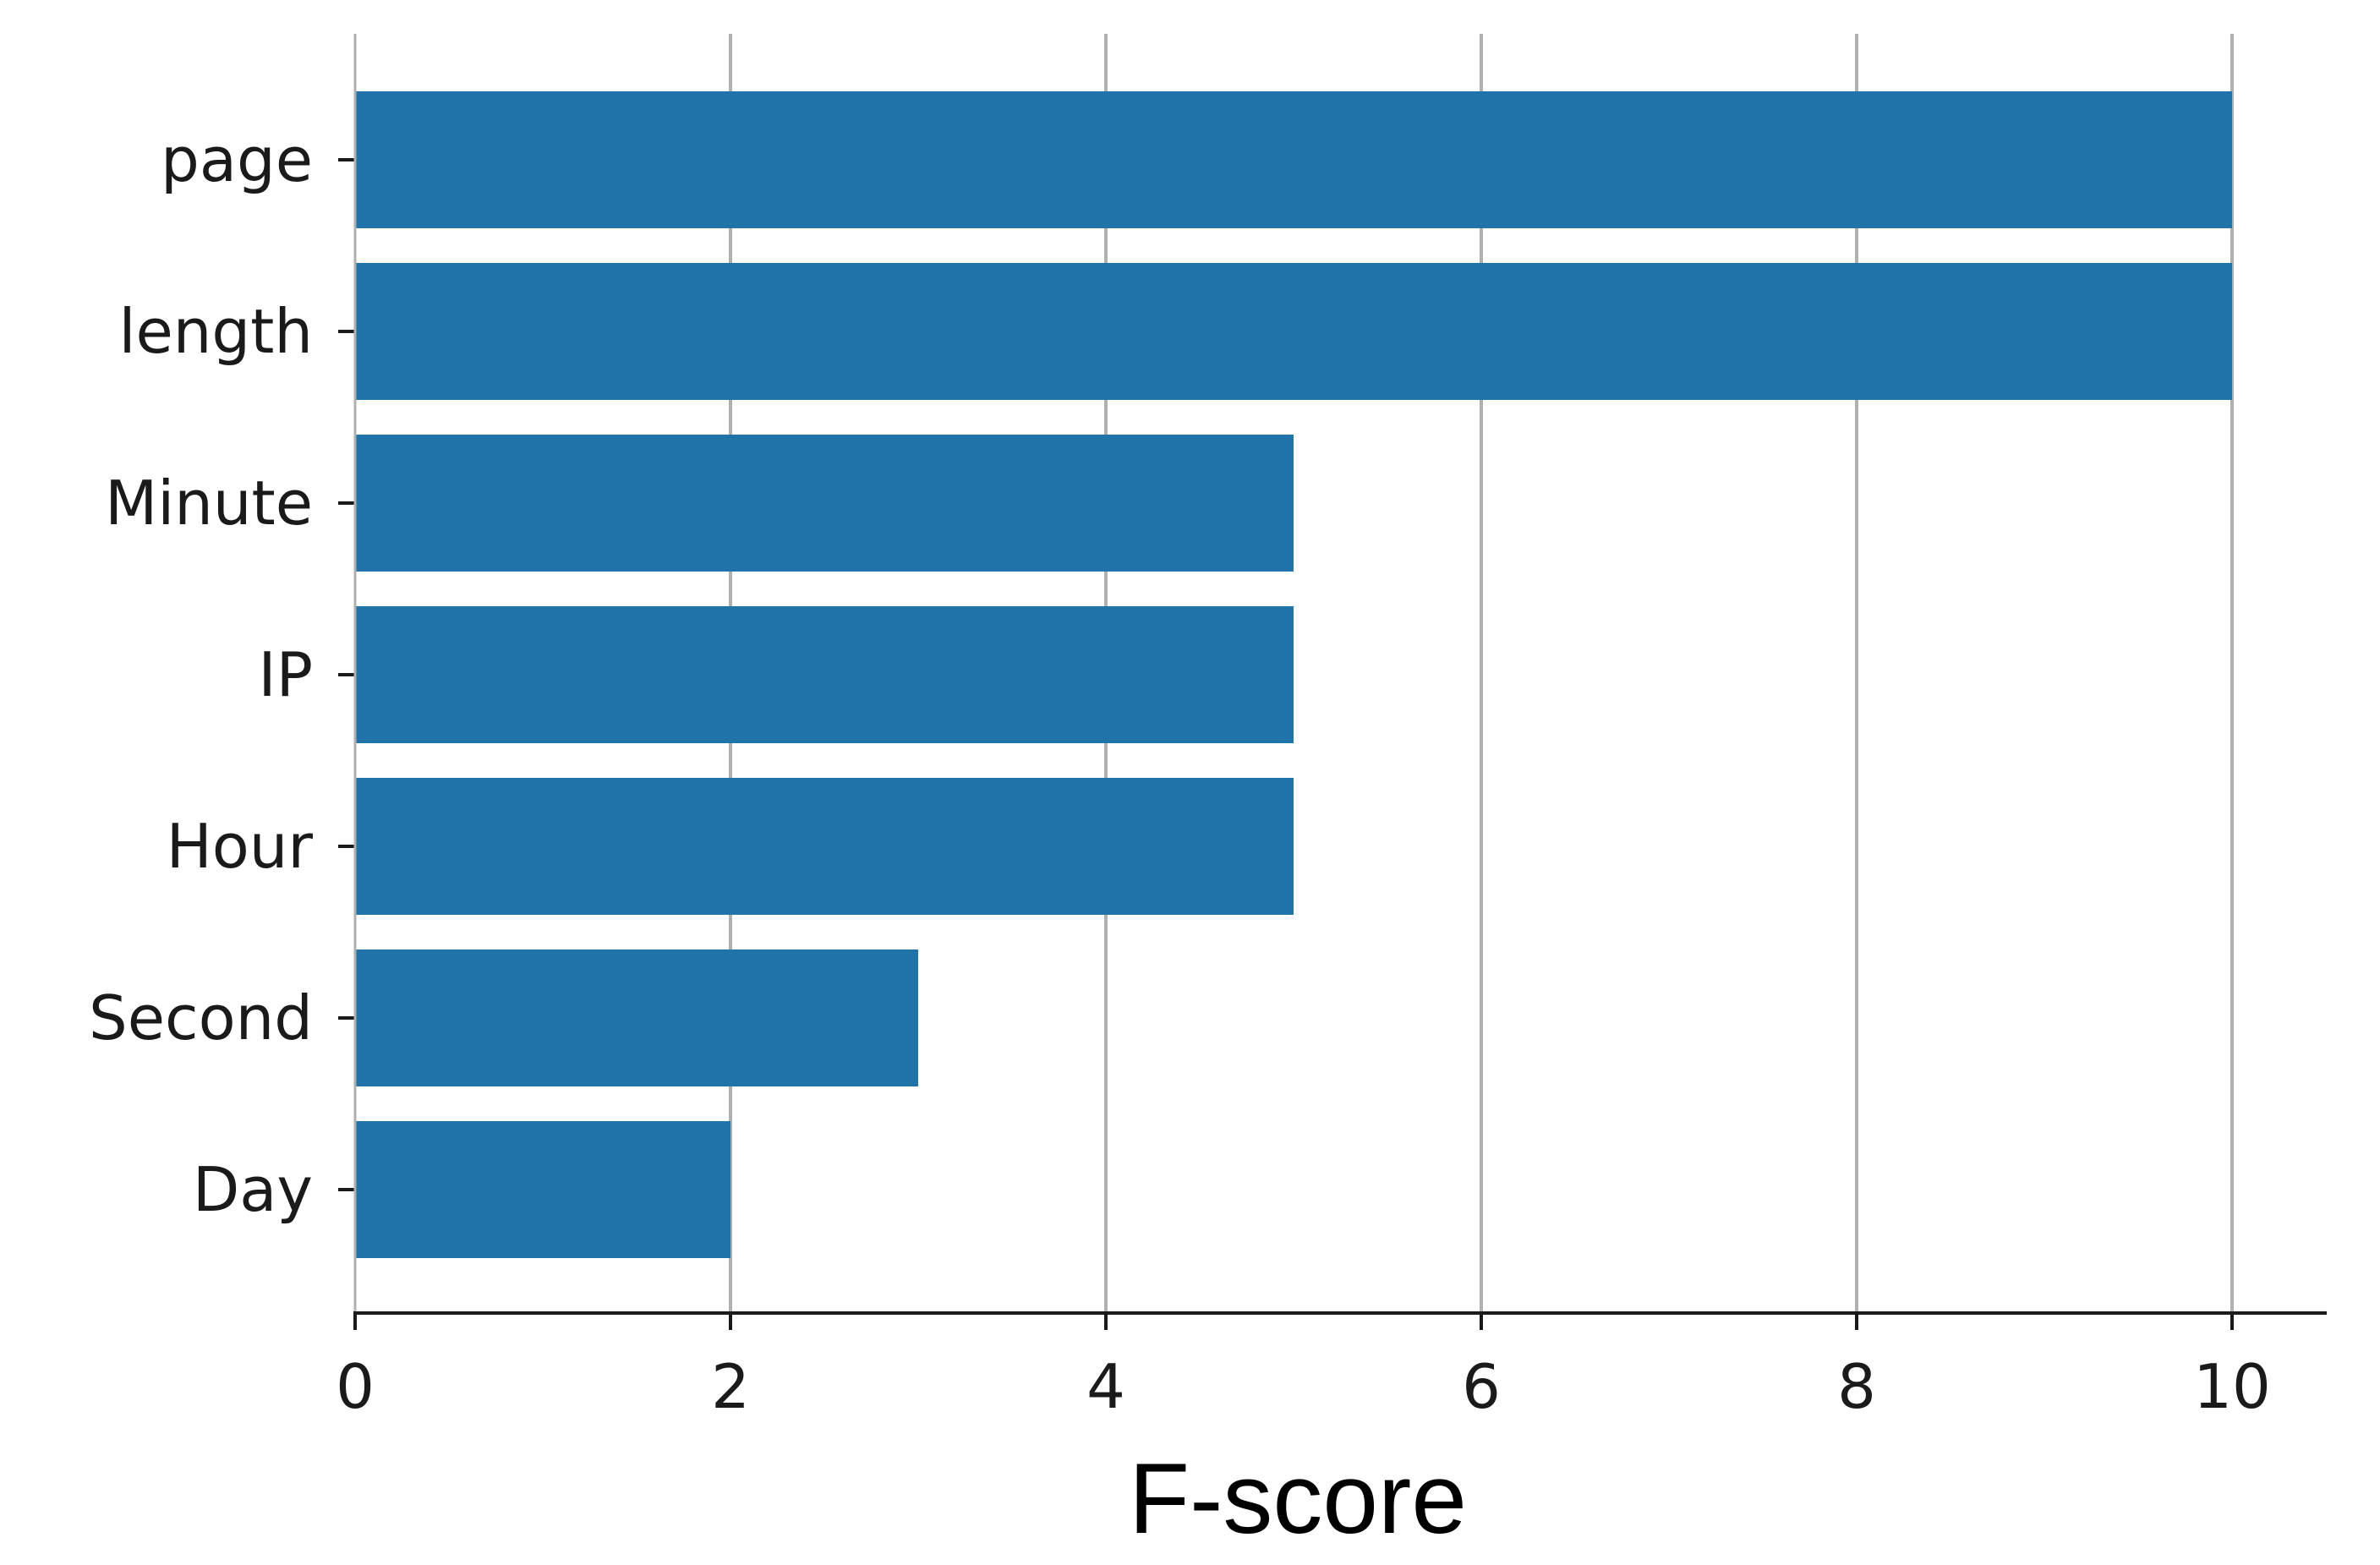 The height and width of the screenshot is (1565, 2380). I want to click on x-tick-label-10: 10, so click(2232, 1386).